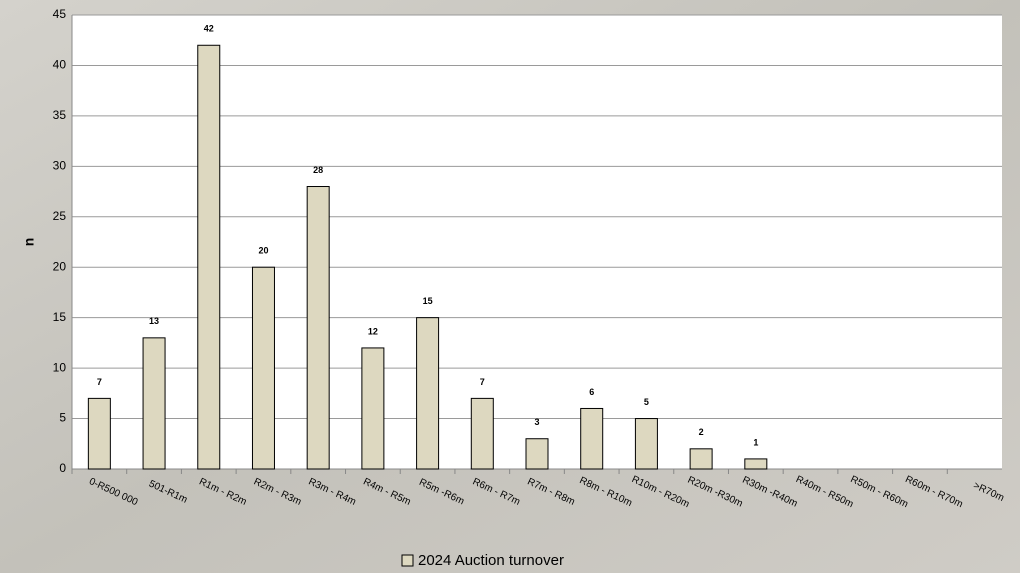  I want to click on legend-label: 2024 Auction turnover, so click(491, 560).